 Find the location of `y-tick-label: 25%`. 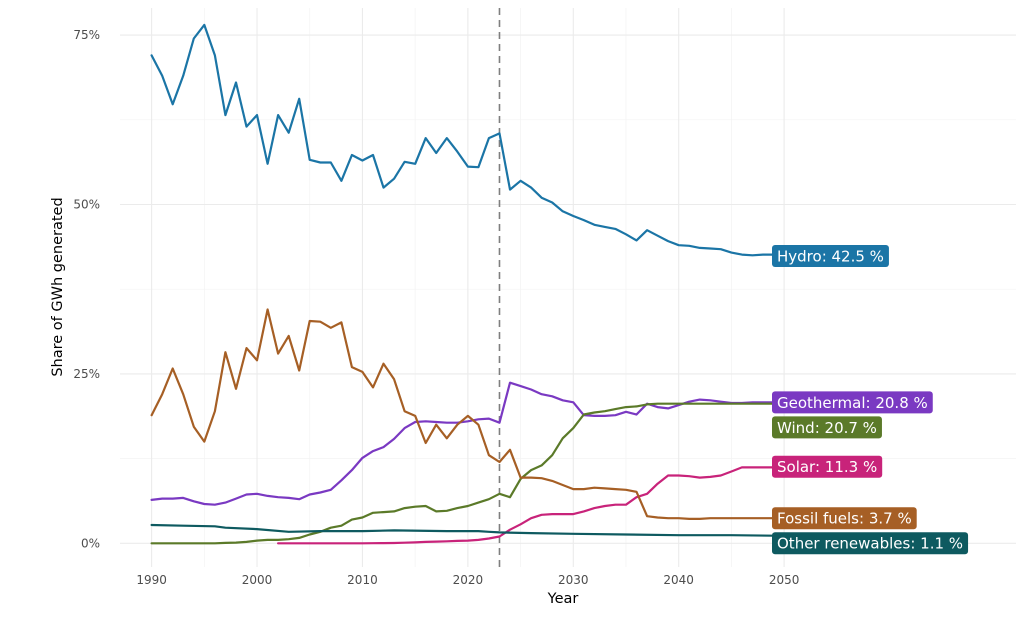

y-tick-label: 25% is located at coordinates (86, 374).